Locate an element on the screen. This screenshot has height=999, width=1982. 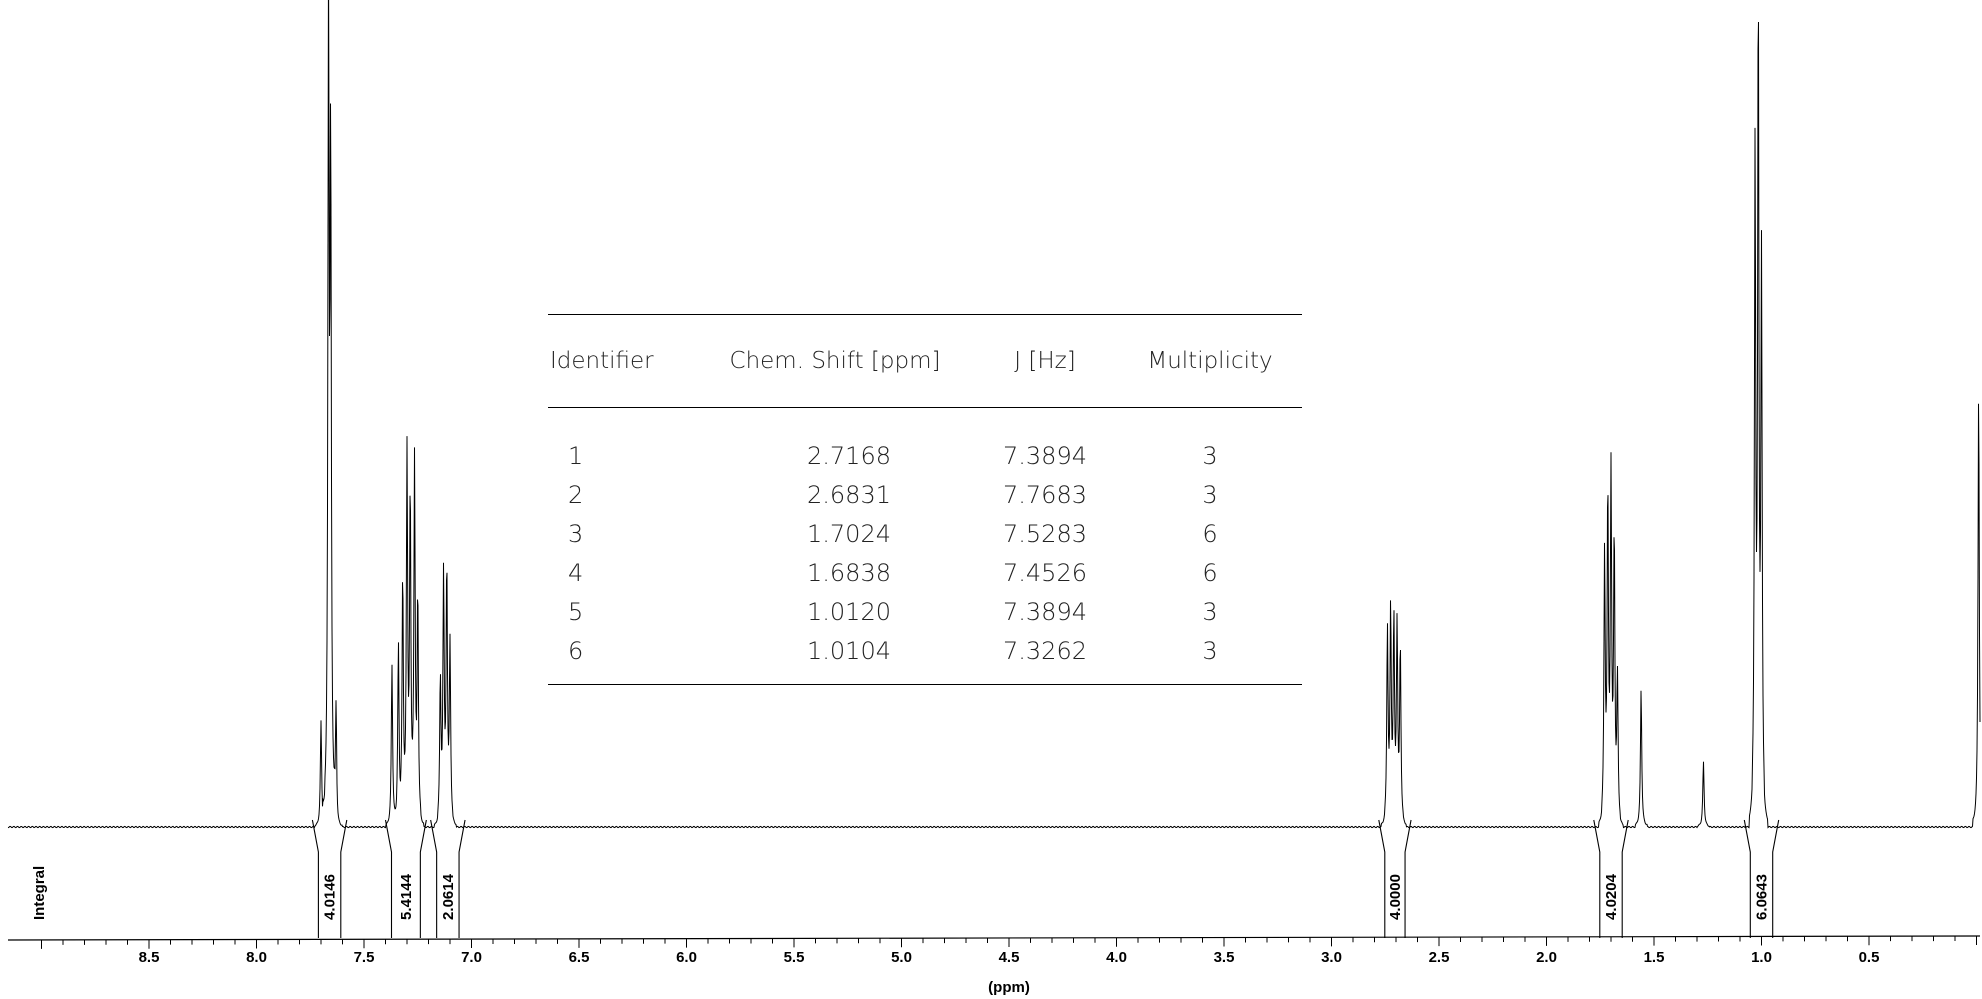
integral-region: 2.0614 is located at coordinates (448, 878).